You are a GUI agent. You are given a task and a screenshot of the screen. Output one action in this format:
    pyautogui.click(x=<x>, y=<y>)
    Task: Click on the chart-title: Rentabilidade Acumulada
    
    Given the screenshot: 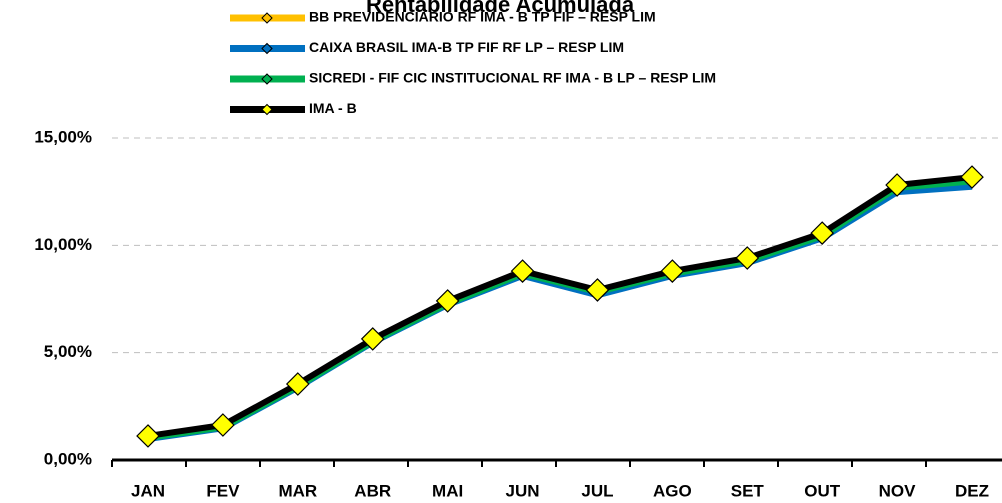 What is the action you would take?
    pyautogui.click(x=500, y=8)
    